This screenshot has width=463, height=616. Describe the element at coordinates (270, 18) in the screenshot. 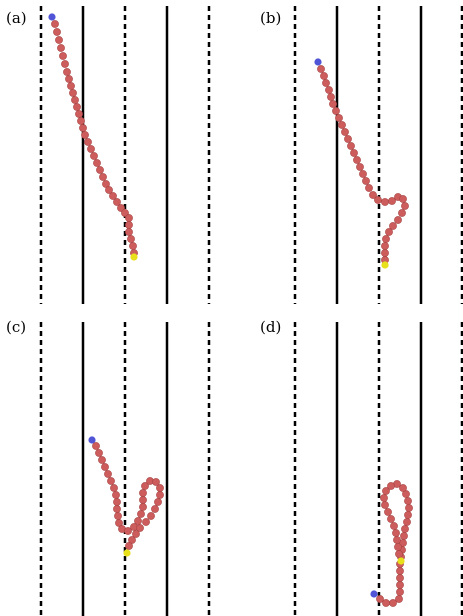

I see `panel-label-b: (b)` at that location.